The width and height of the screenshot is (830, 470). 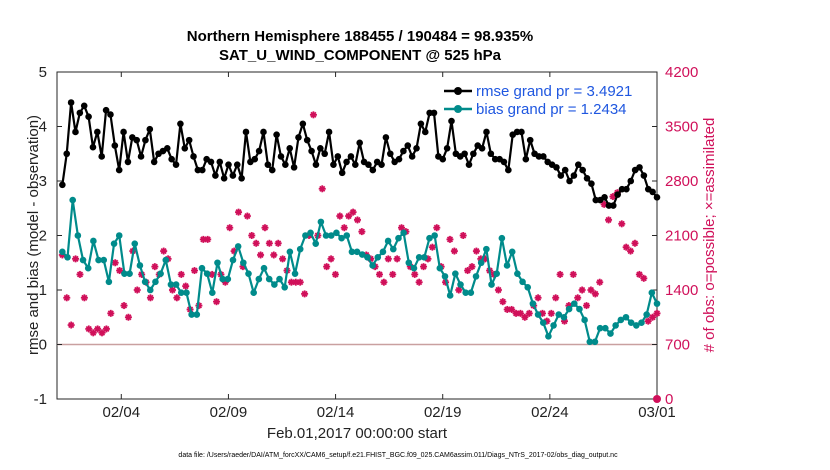 I want to click on obs-zero-marker, so click(x=657, y=399).